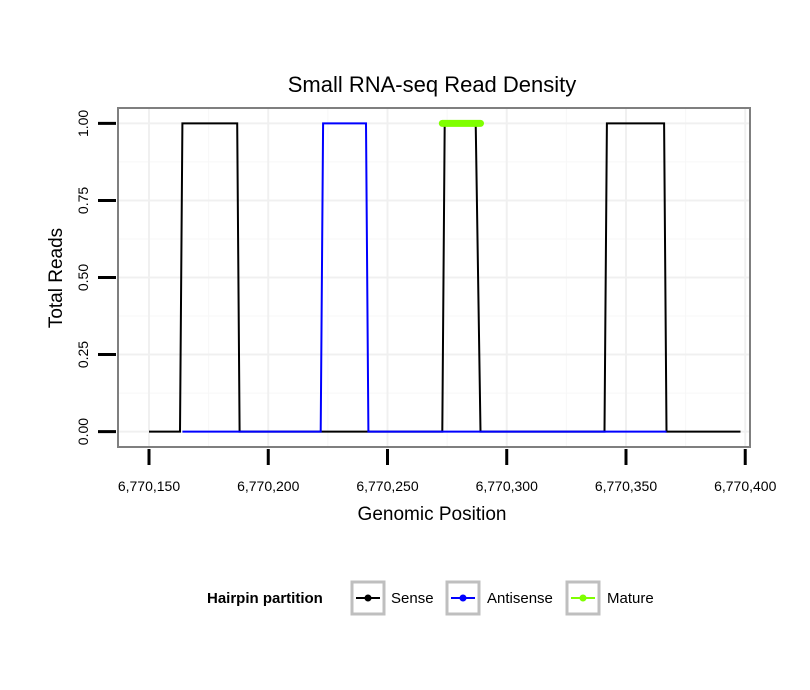 This screenshot has height=690, width=810. I want to click on y-tick-label: 0.25, so click(83, 354).